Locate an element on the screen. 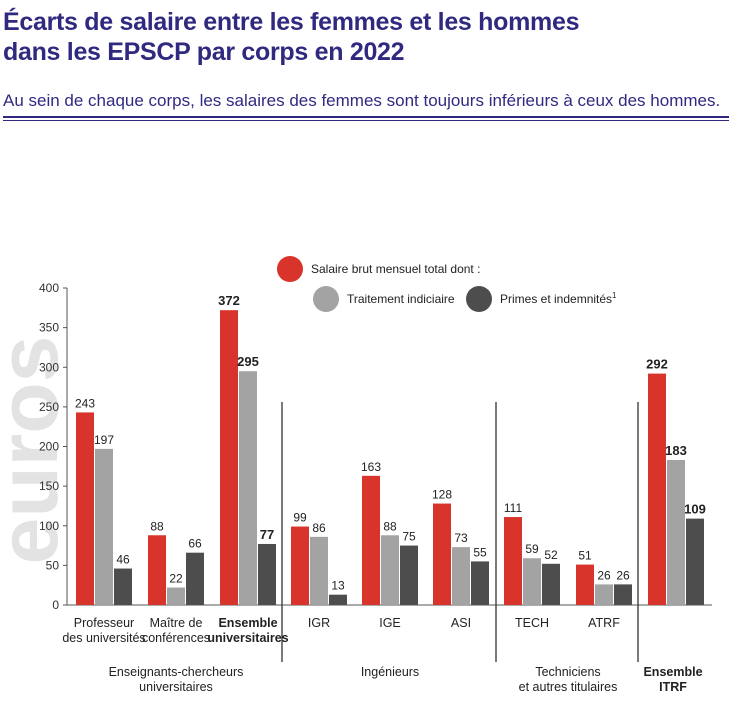  group-label: ITRF is located at coordinates (673, 687).